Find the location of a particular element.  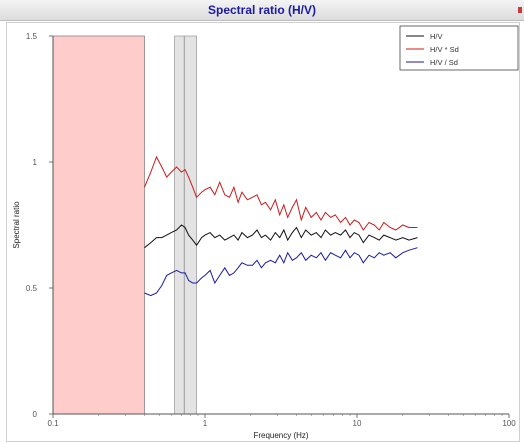

window-corner-marker is located at coordinates (520, 10).